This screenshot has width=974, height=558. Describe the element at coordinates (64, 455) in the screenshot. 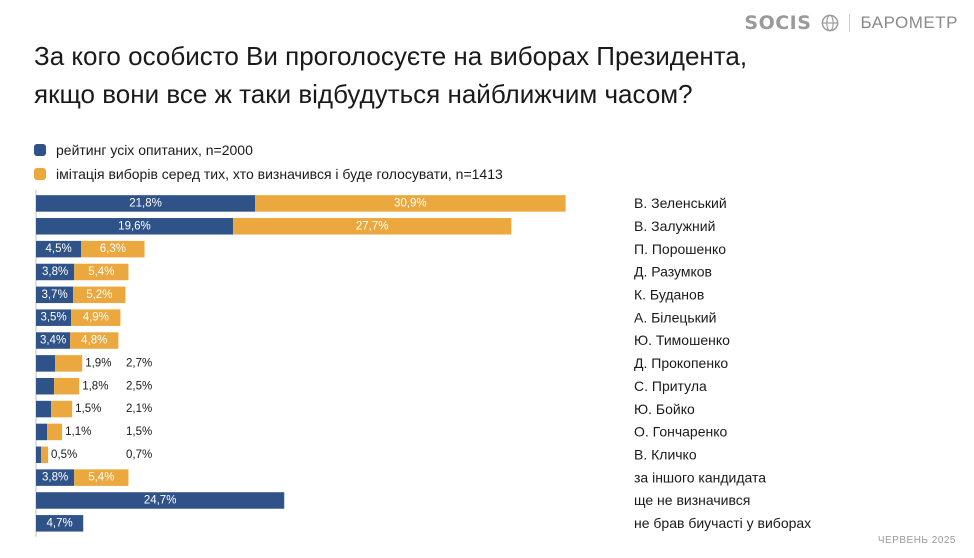

I see `data-label-blue: 0,5%` at that location.